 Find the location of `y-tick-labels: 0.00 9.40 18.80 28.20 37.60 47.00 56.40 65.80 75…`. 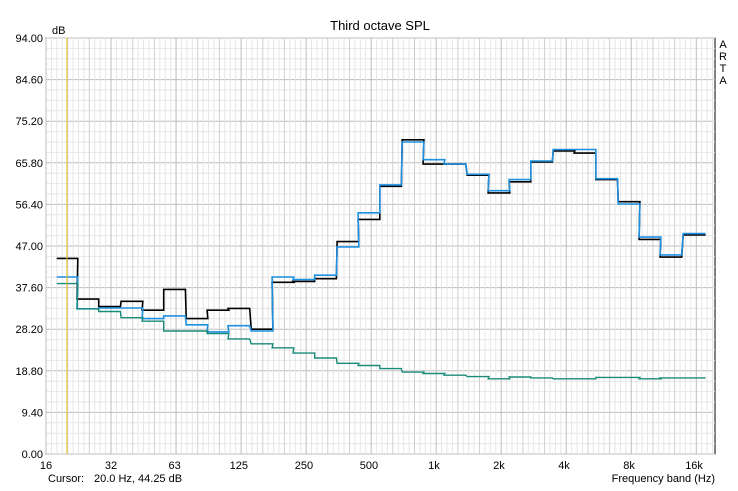

y-tick-labels: 0.00 9.40 18.80 28.20 37.60 47.00 56.40 65.80 75… is located at coordinates (29, 247).